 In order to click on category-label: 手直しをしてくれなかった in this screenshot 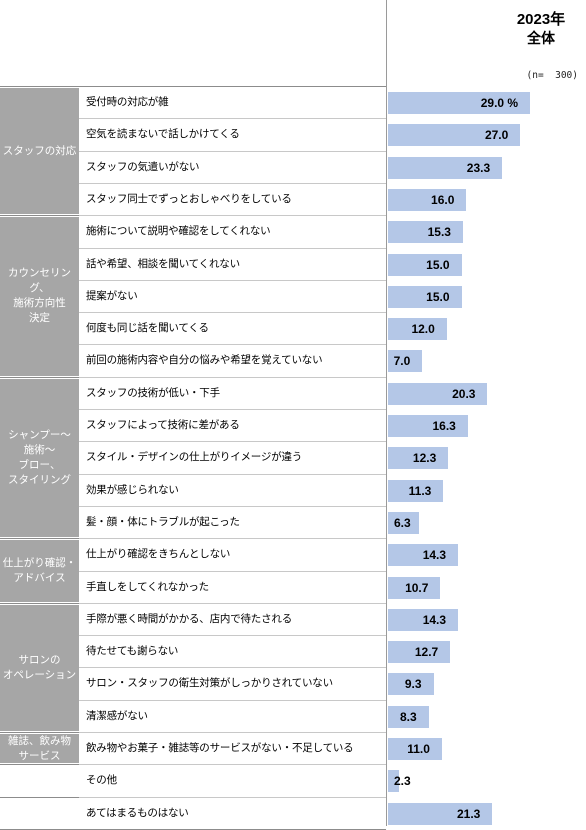, I will do `click(147, 586)`.